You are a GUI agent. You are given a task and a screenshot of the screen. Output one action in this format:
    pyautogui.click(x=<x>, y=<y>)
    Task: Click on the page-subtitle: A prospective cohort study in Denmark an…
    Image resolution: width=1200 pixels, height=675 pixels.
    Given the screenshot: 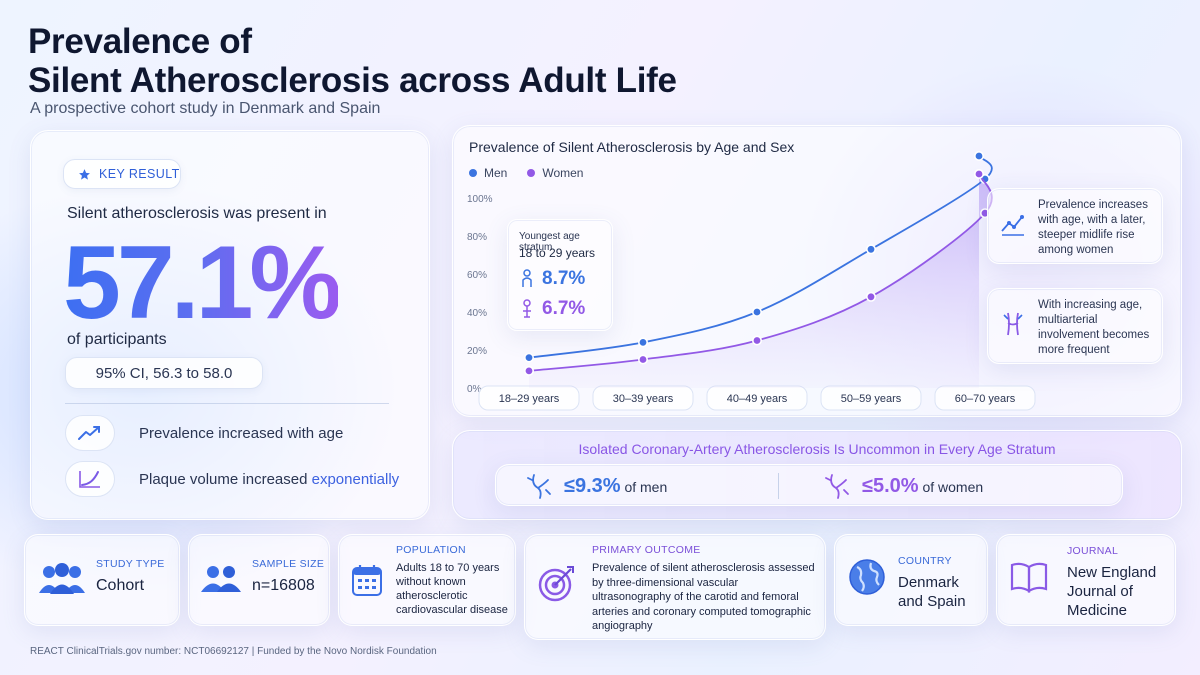 What is the action you would take?
    pyautogui.click(x=205, y=108)
    